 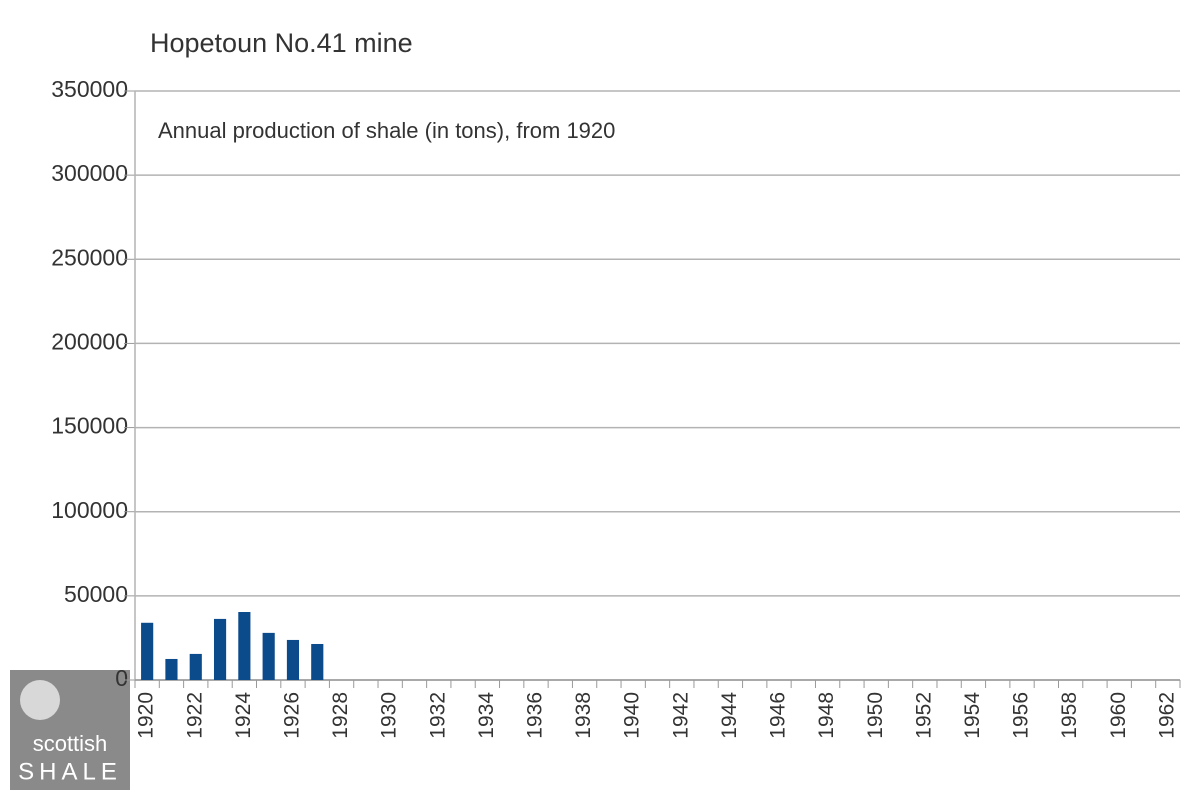 I want to click on x-tick-label: 1922, so click(x=194, y=715).